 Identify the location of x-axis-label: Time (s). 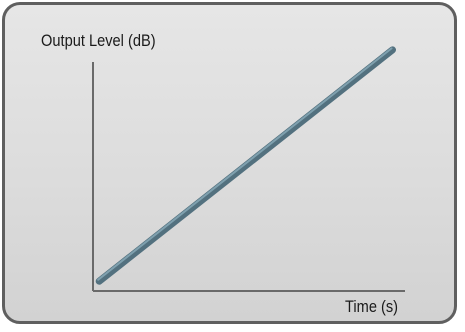
(372, 306).